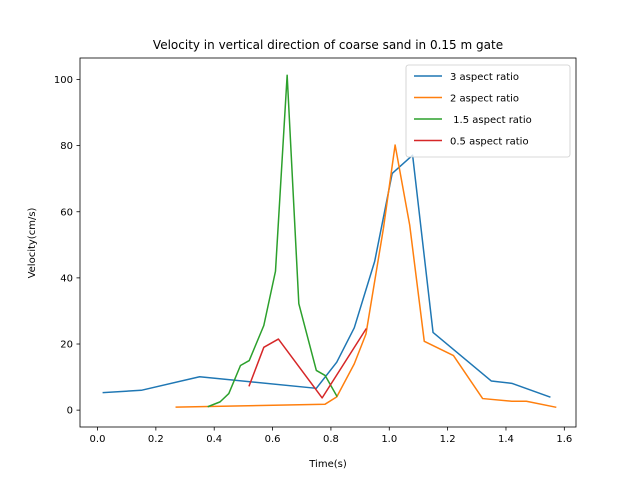 The width and height of the screenshot is (640, 480). I want to click on x-tick-label: 0.2, so click(156, 439).